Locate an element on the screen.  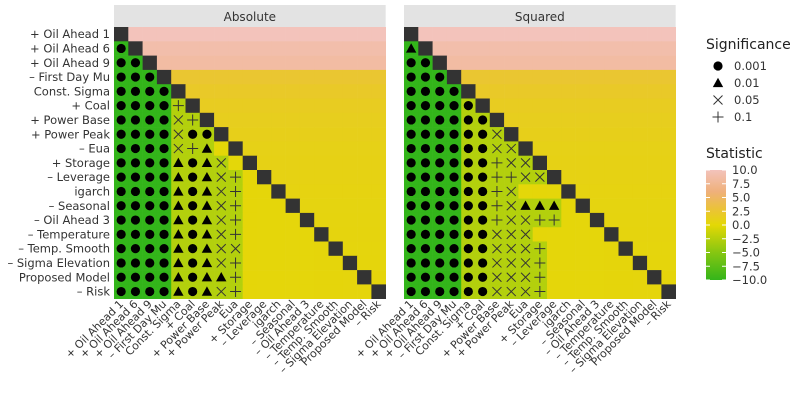
statistic-legend-label: −7.5 is located at coordinates (746, 266).